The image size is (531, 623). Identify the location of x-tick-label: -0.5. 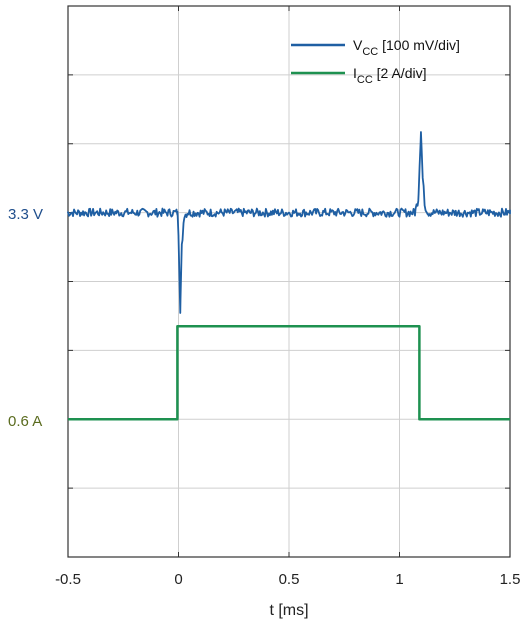
(68, 579).